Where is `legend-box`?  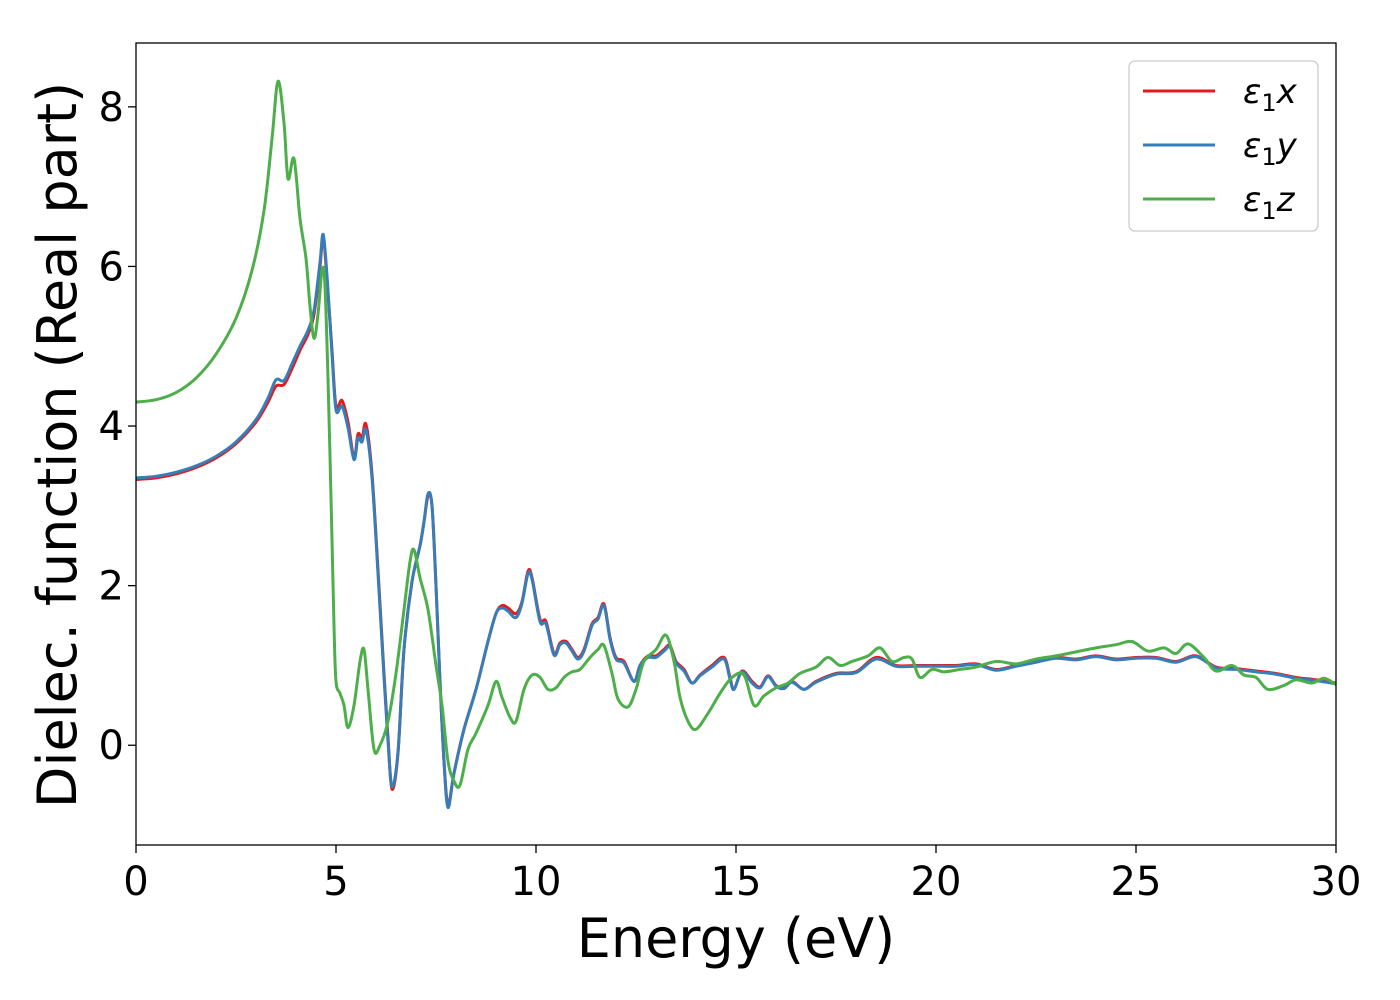 legend-box is located at coordinates (1223, 146).